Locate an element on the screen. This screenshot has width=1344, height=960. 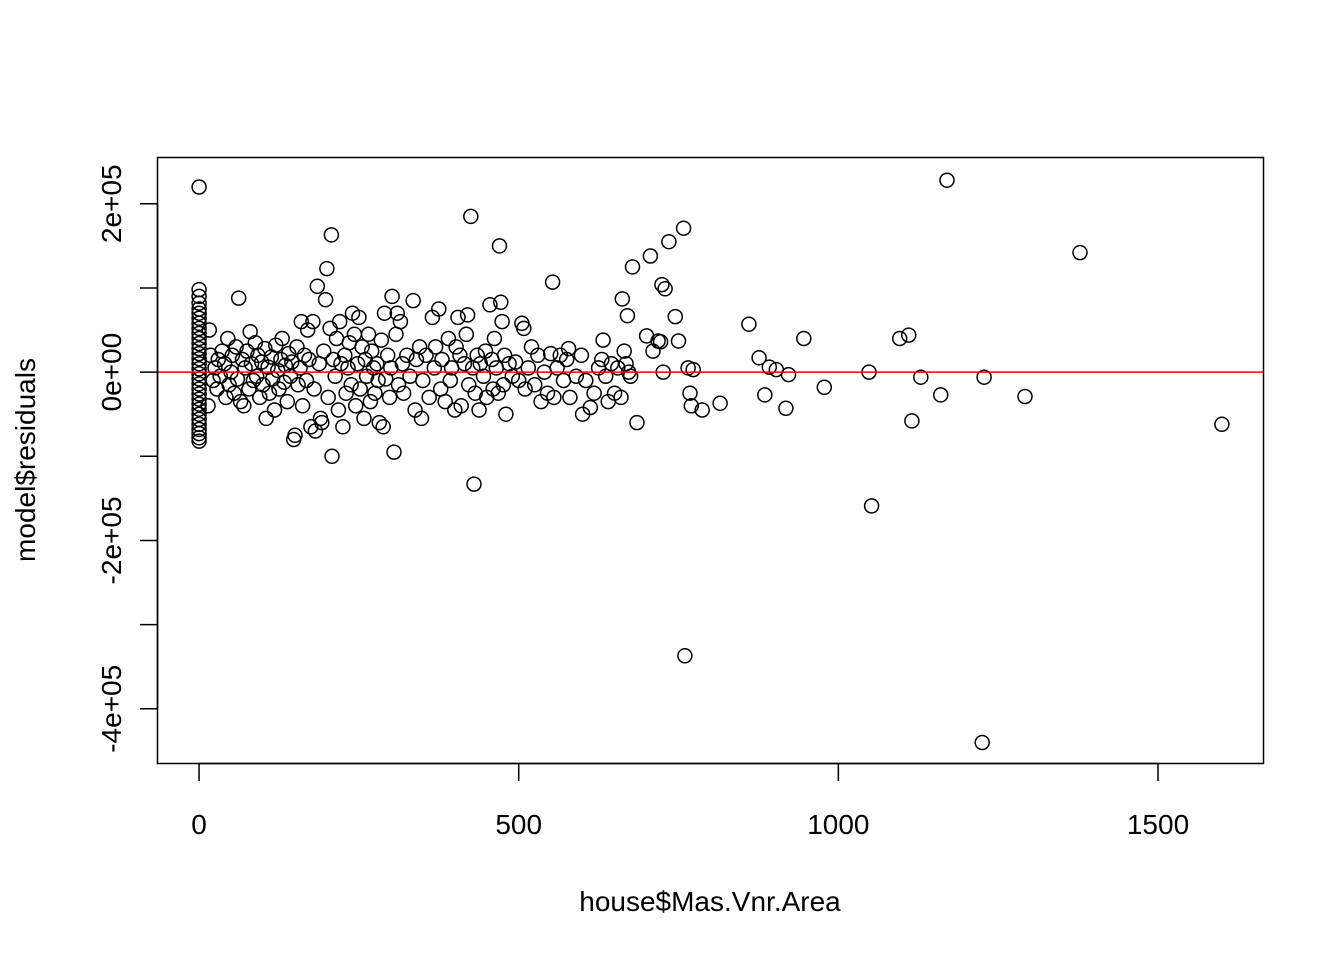
x-tick-label: 1500 is located at coordinates (1158, 824).